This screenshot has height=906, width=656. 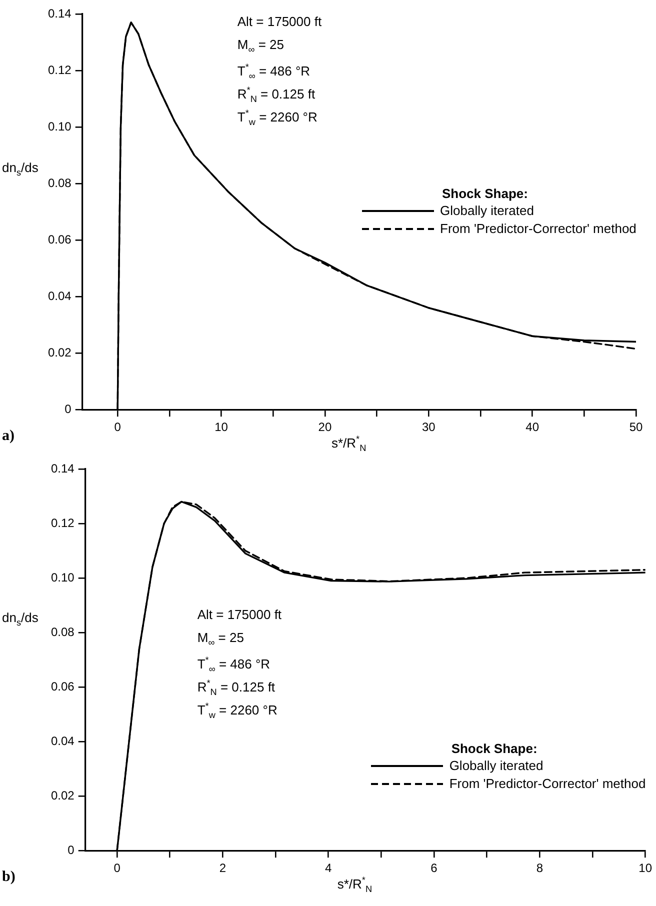 I want to click on x-tick-label: 40, so click(x=533, y=427).